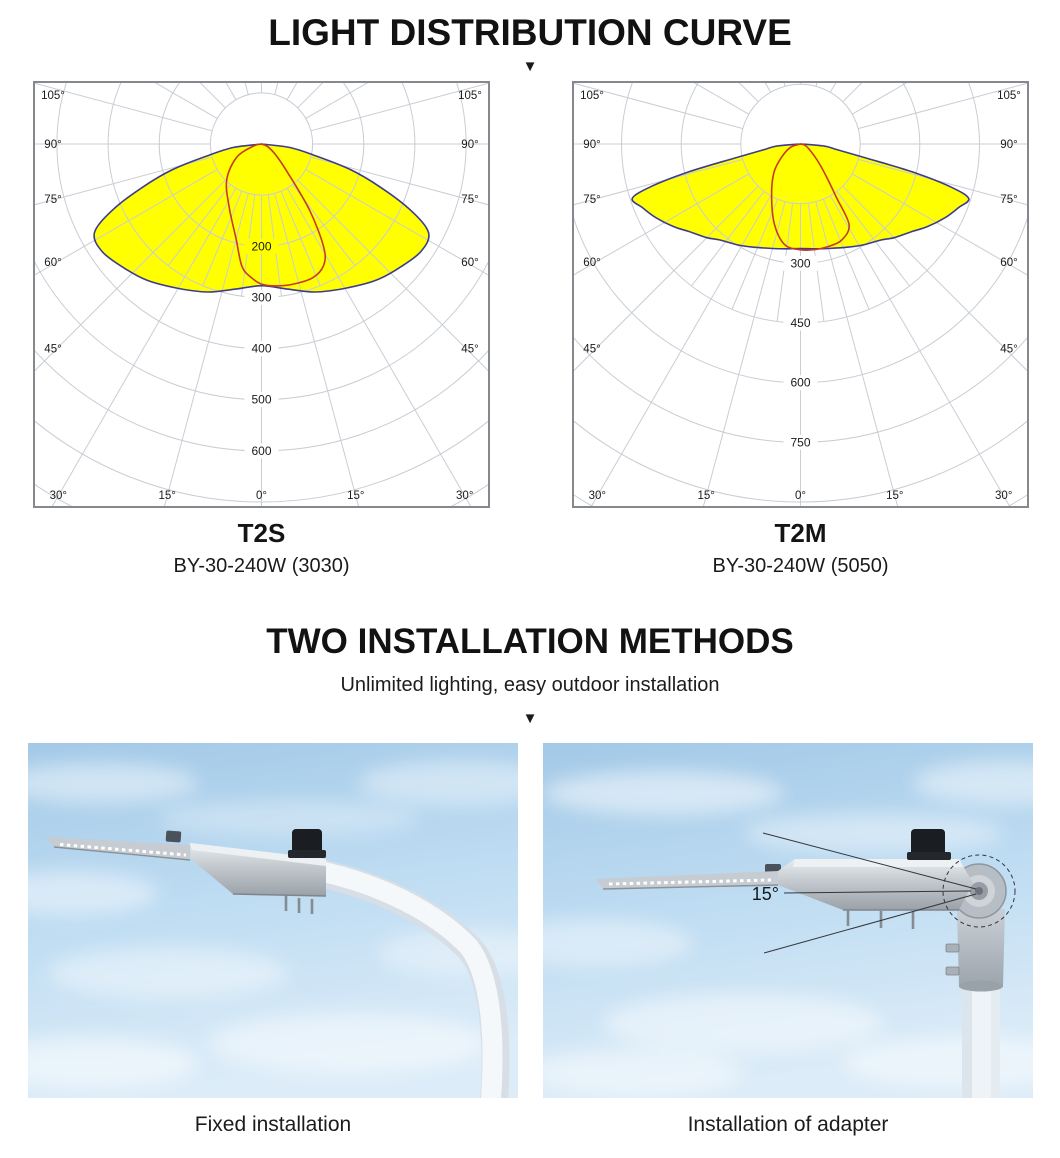 The width and height of the screenshot is (1060, 1158). Describe the element at coordinates (173, 836) in the screenshot. I see `mounting-clip` at that location.